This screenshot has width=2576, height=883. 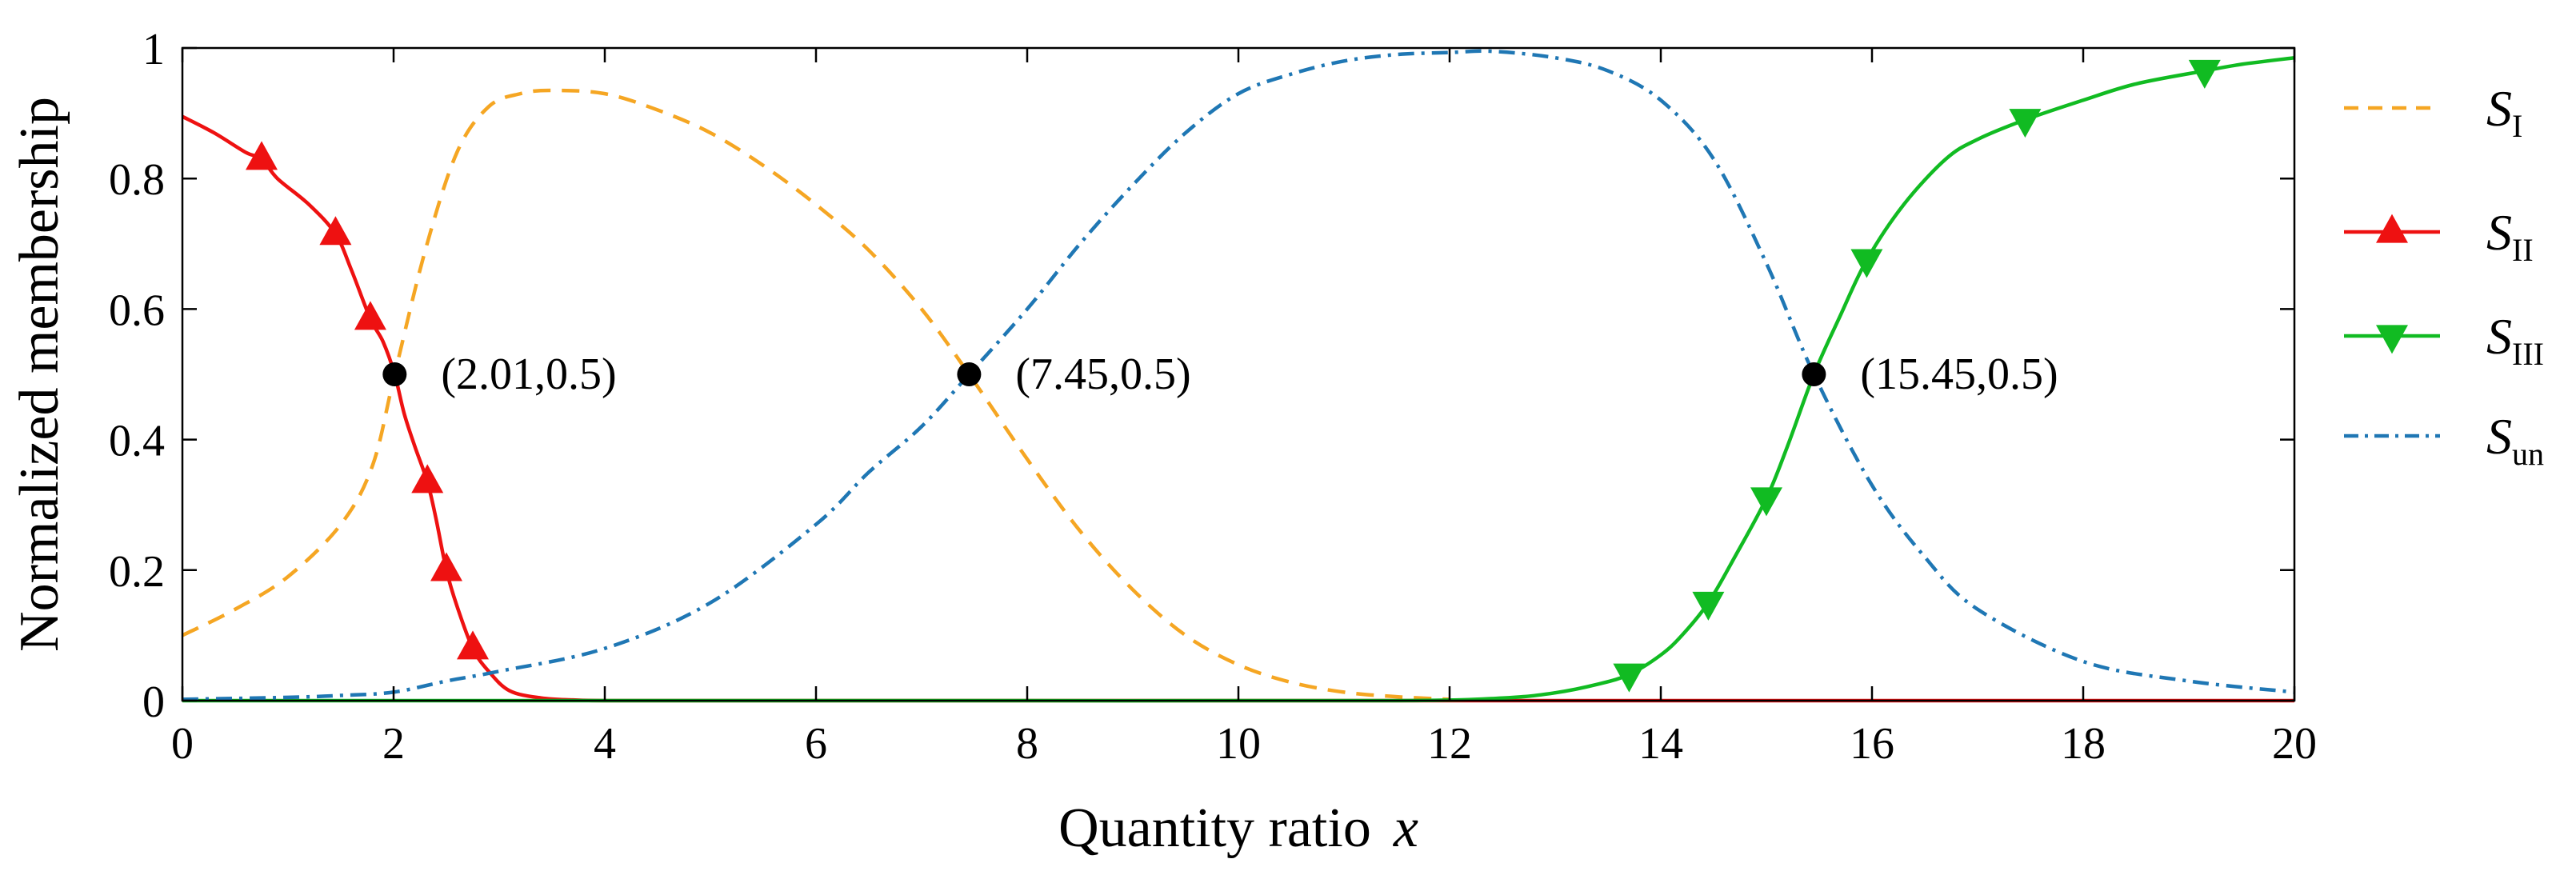 What do you see at coordinates (2294, 744) in the screenshot?
I see `x-tick-label: 20` at bounding box center [2294, 744].